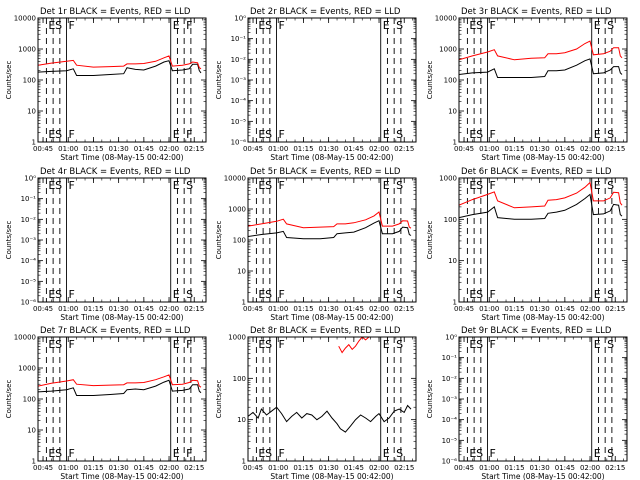 The image size is (640, 480). What do you see at coordinates (536, 12) in the screenshot?
I see `panel-title: Det 3r BLACK = Events, RED = LLD` at bounding box center [536, 12].